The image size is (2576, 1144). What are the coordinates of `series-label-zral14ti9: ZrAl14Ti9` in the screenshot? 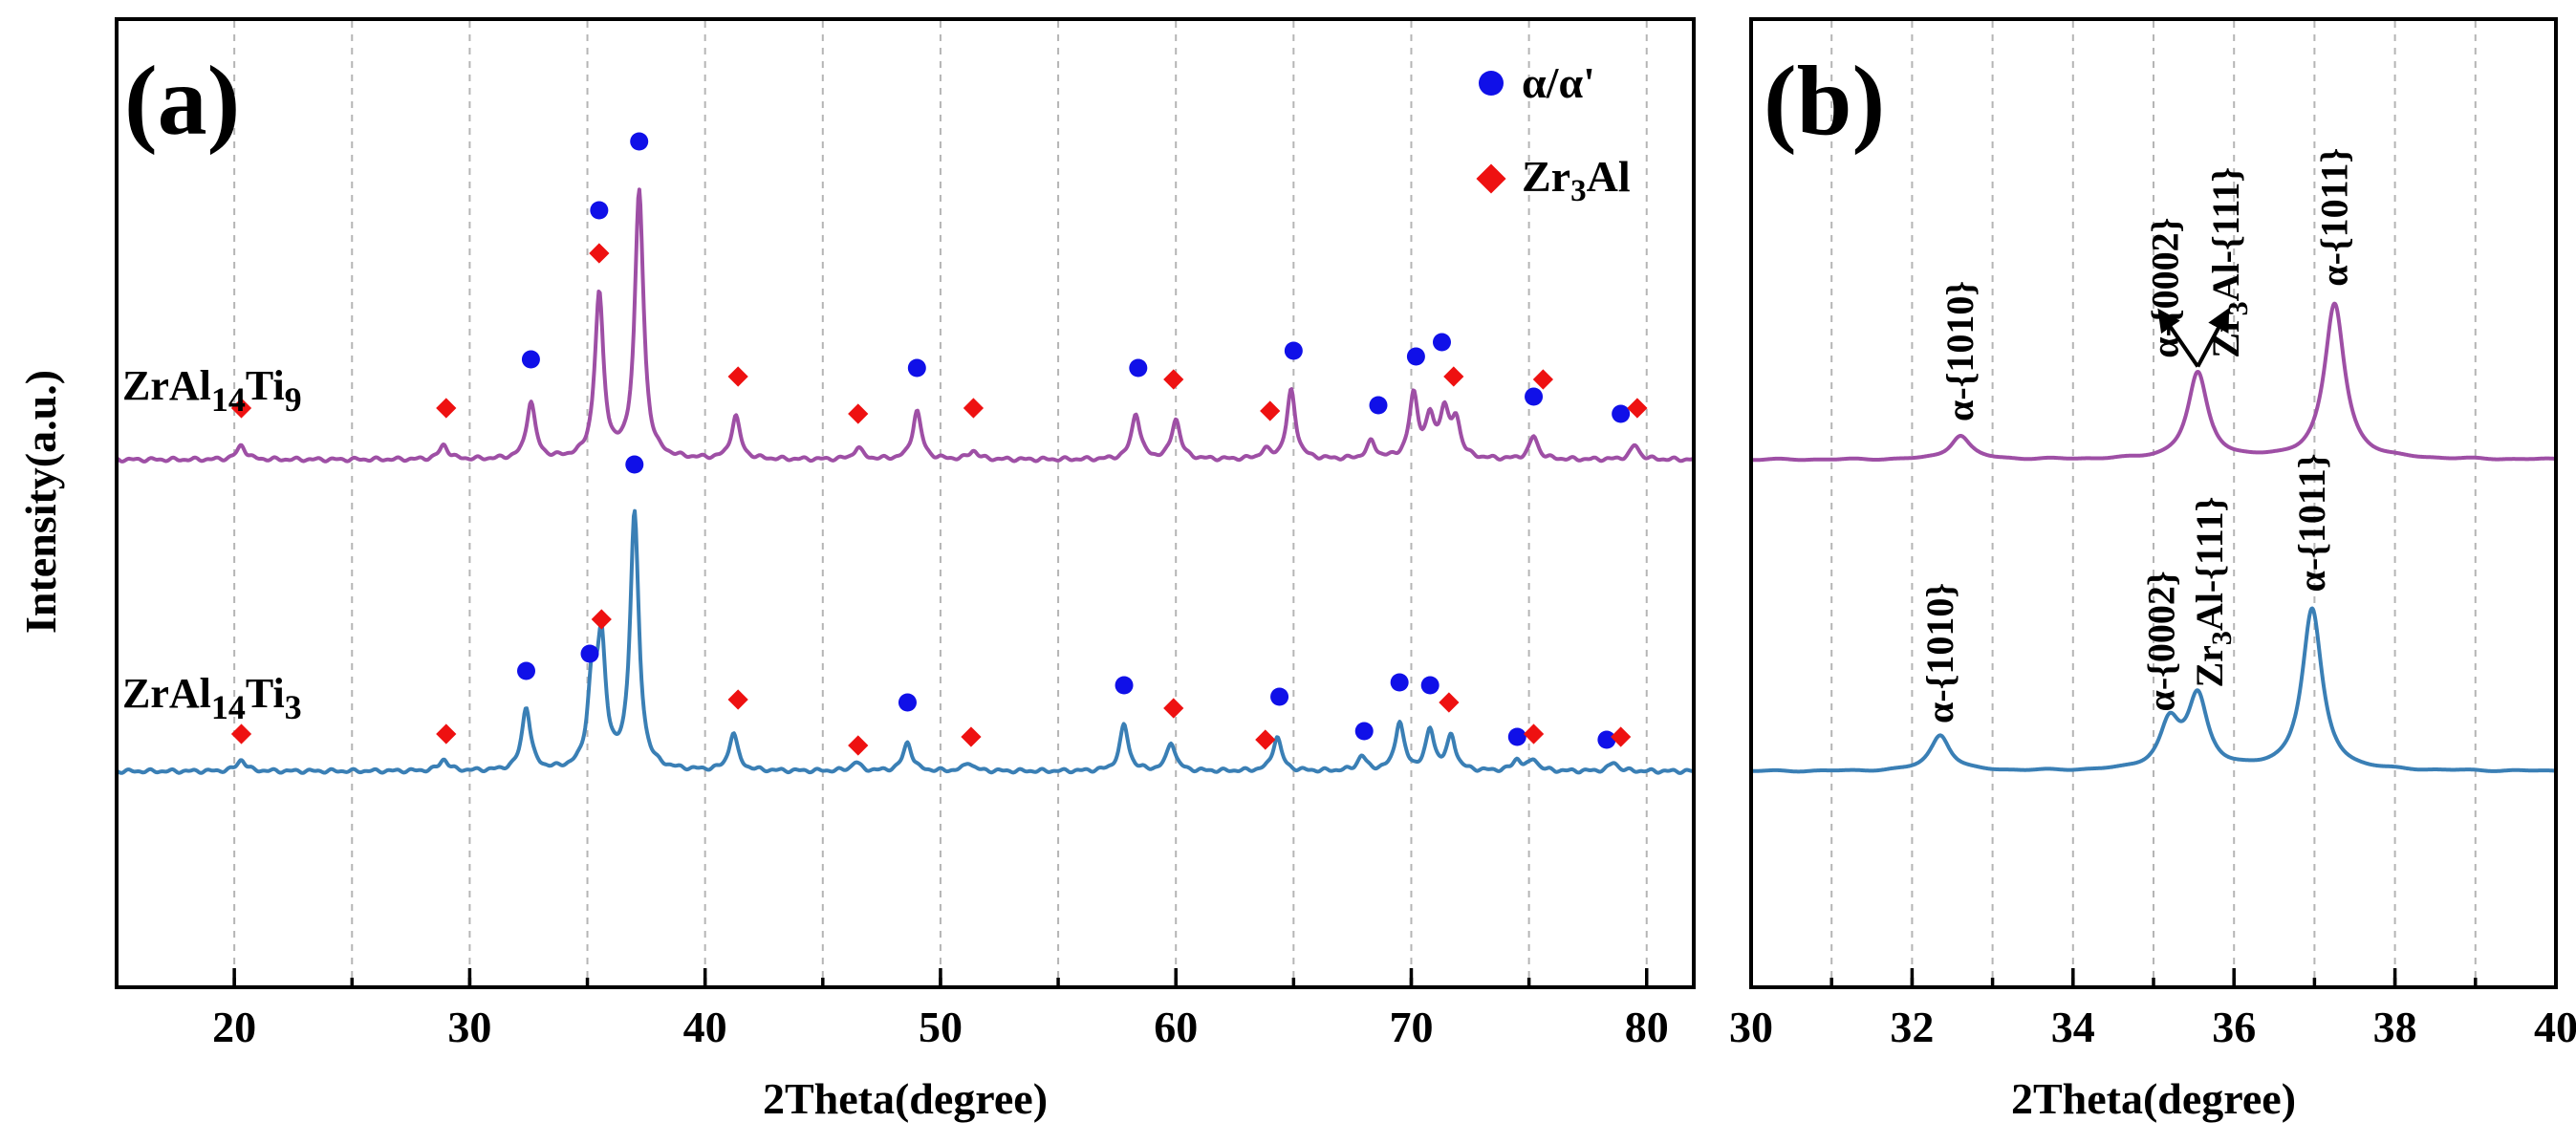 It's located at (212, 390).